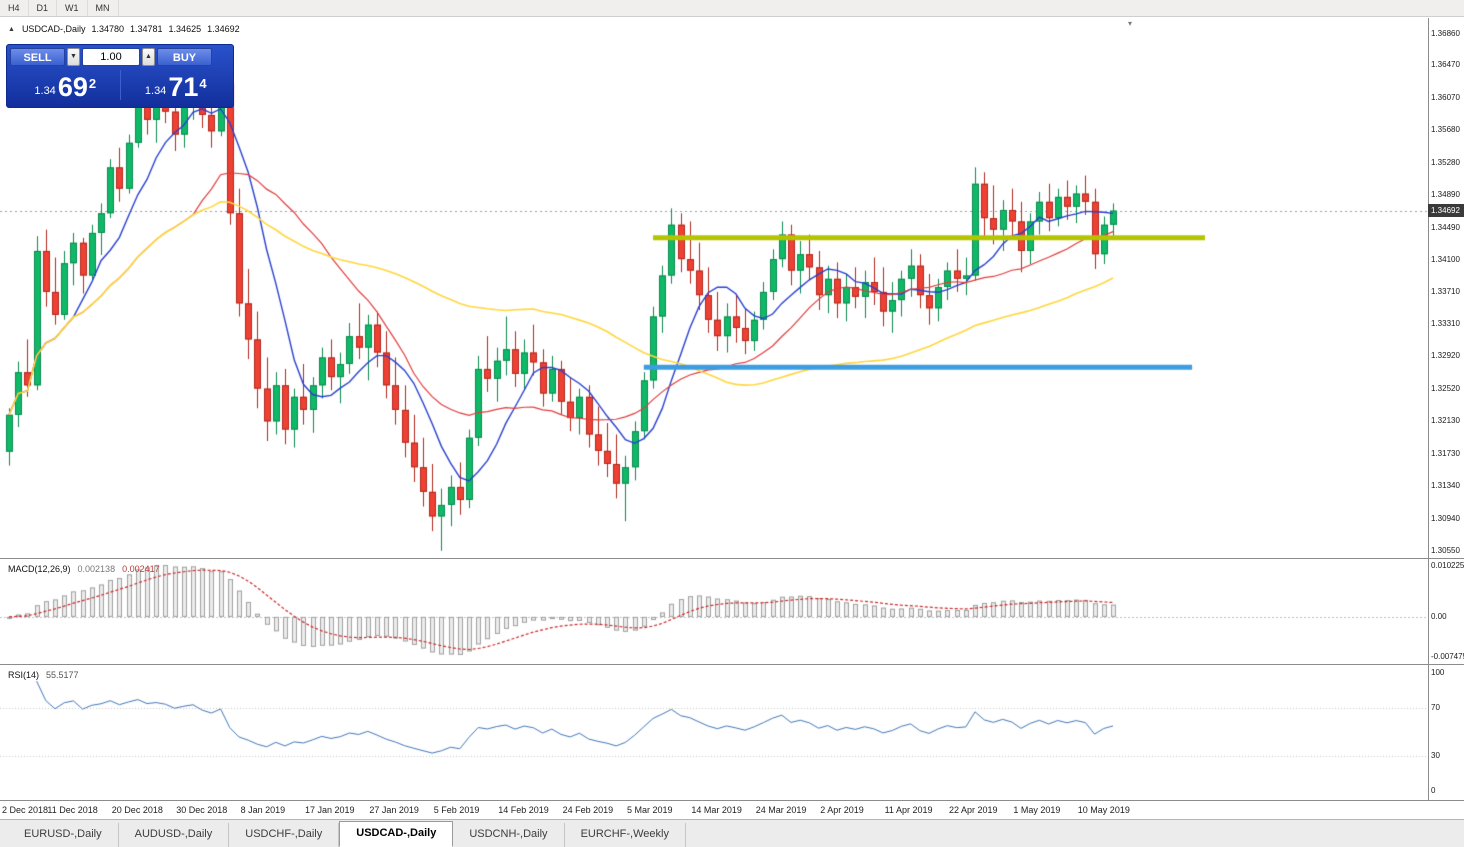 The width and height of the screenshot is (1464, 847). Describe the element at coordinates (1445, 33) in the screenshot. I see `price-scale-label: 1.36860` at that location.